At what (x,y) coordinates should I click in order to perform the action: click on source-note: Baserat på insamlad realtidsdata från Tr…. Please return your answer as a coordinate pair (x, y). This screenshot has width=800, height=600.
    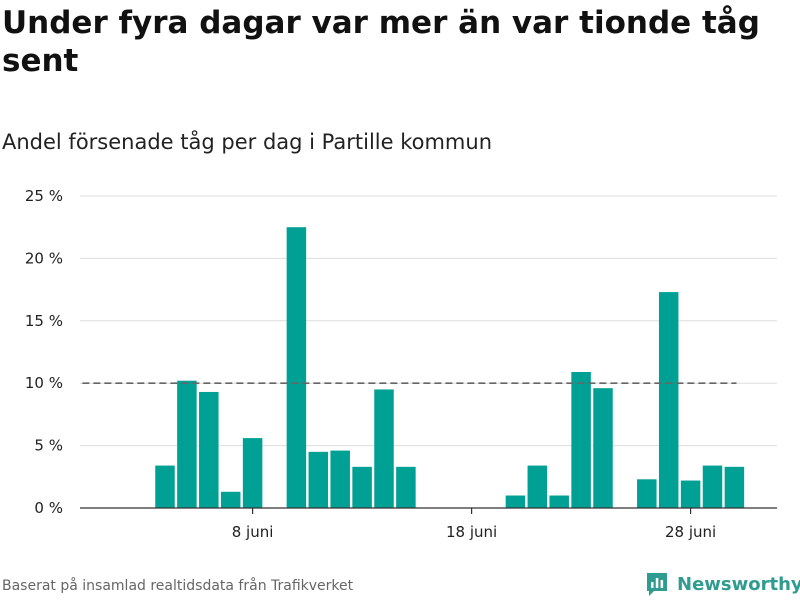
    Looking at the image, I should click on (178, 586).